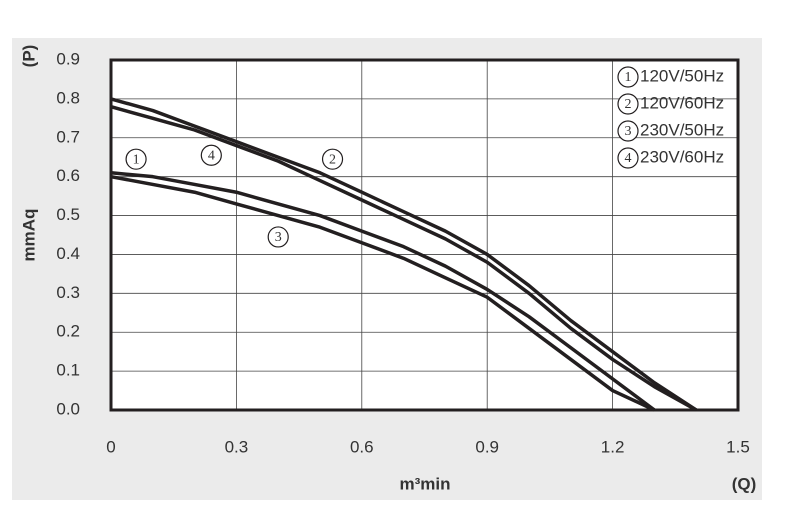 This screenshot has height=531, width=791. What do you see at coordinates (487, 446) in the screenshot?
I see `x-tick-label: 0.9` at bounding box center [487, 446].